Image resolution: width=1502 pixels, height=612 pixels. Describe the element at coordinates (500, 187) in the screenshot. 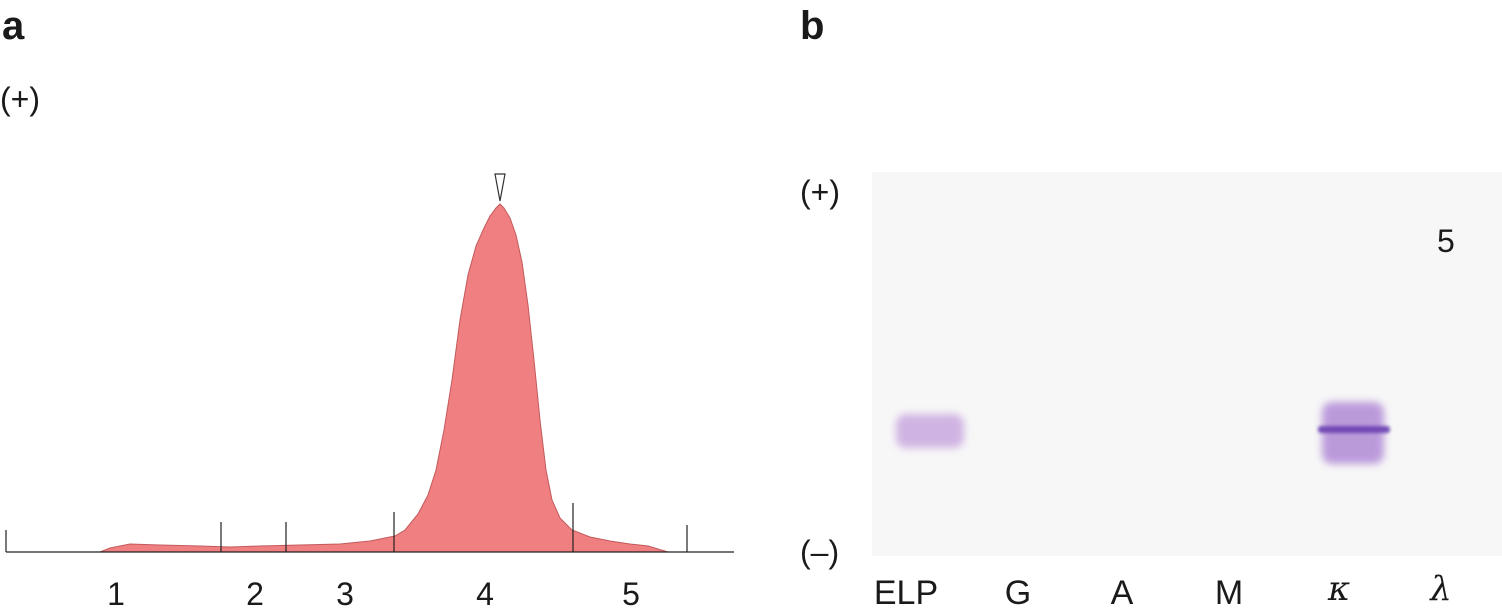

I see `triangle-down-icon` at that location.